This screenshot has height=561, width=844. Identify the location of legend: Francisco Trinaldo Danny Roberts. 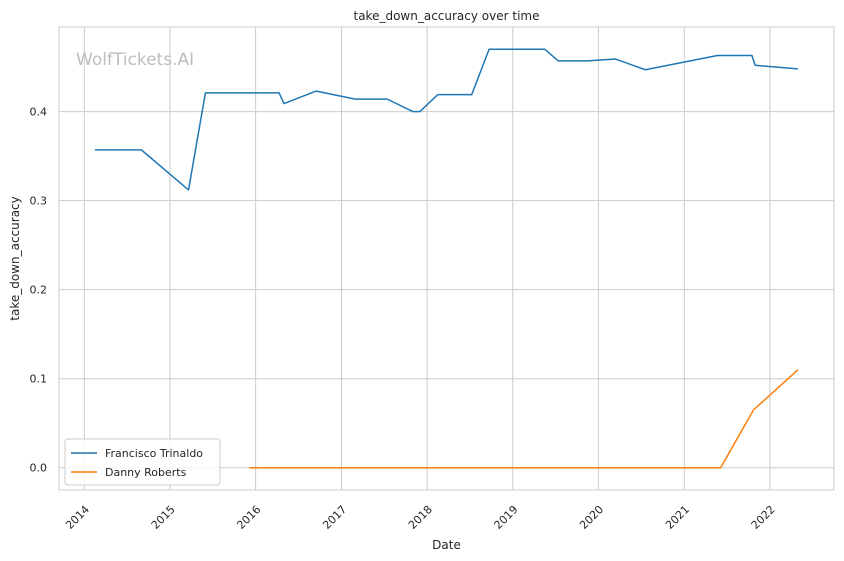
(142, 462).